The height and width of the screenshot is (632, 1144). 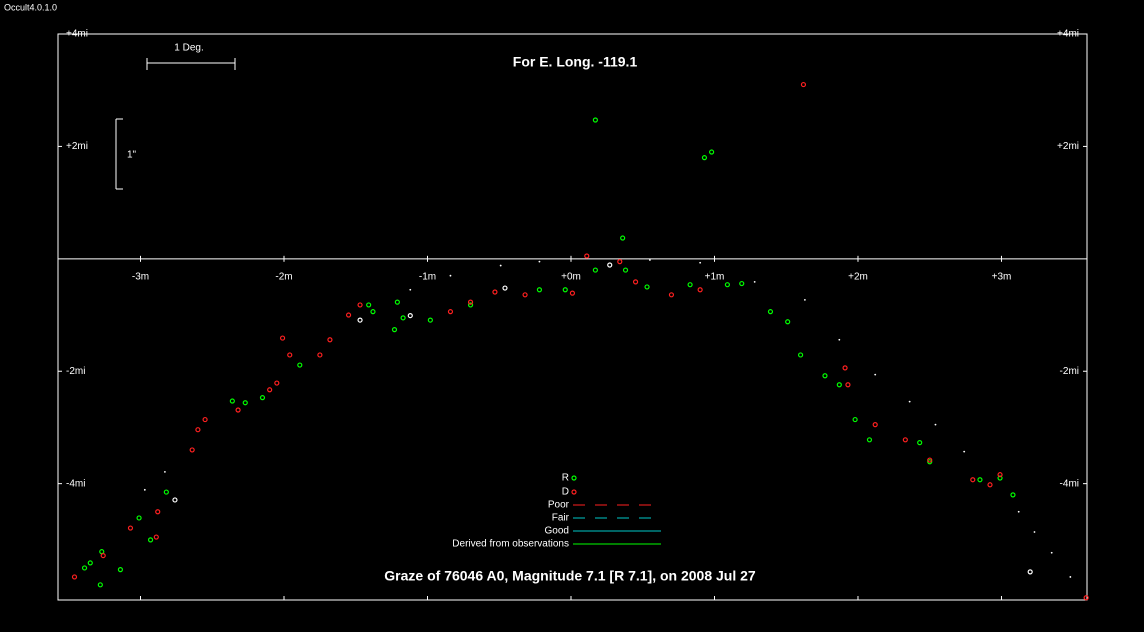 I want to click on scale-label: 1 Deg., so click(x=188, y=48).